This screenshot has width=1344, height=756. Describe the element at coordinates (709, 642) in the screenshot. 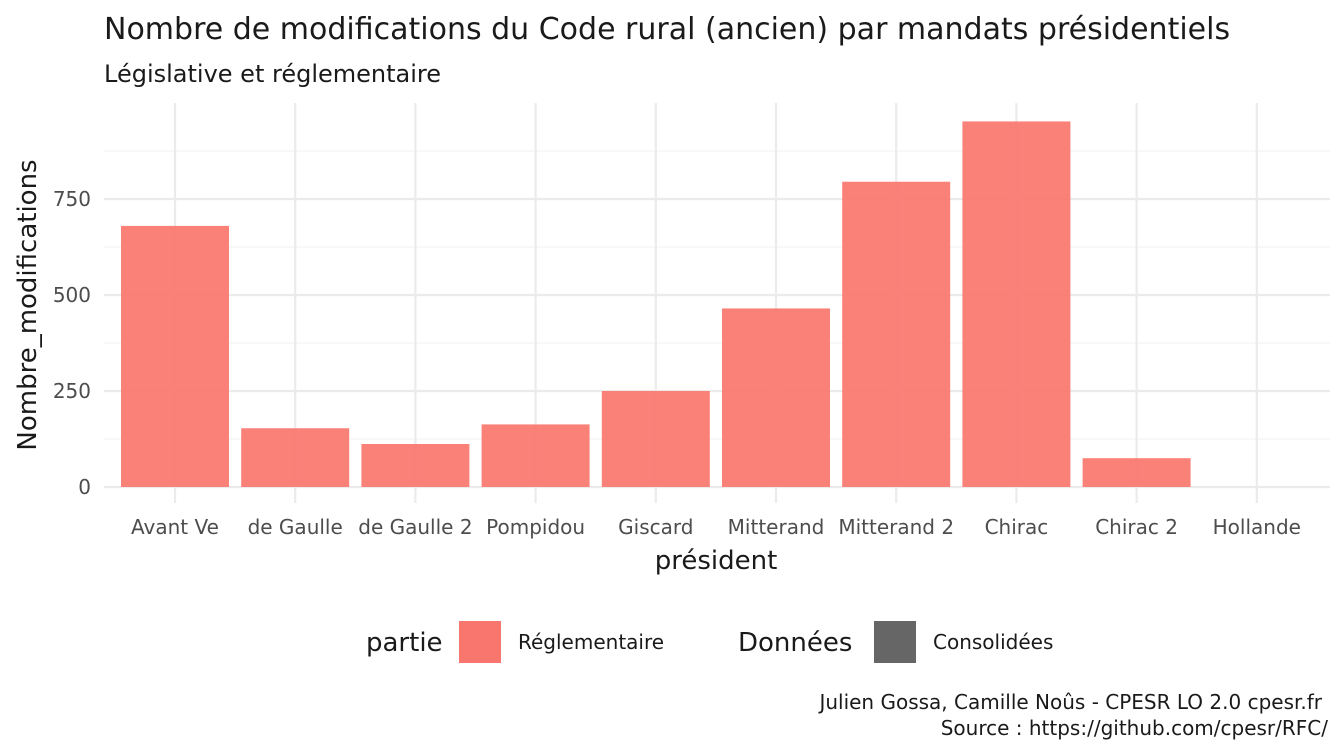

I see `legend: partie Réglementaire Données Consolidées` at that location.